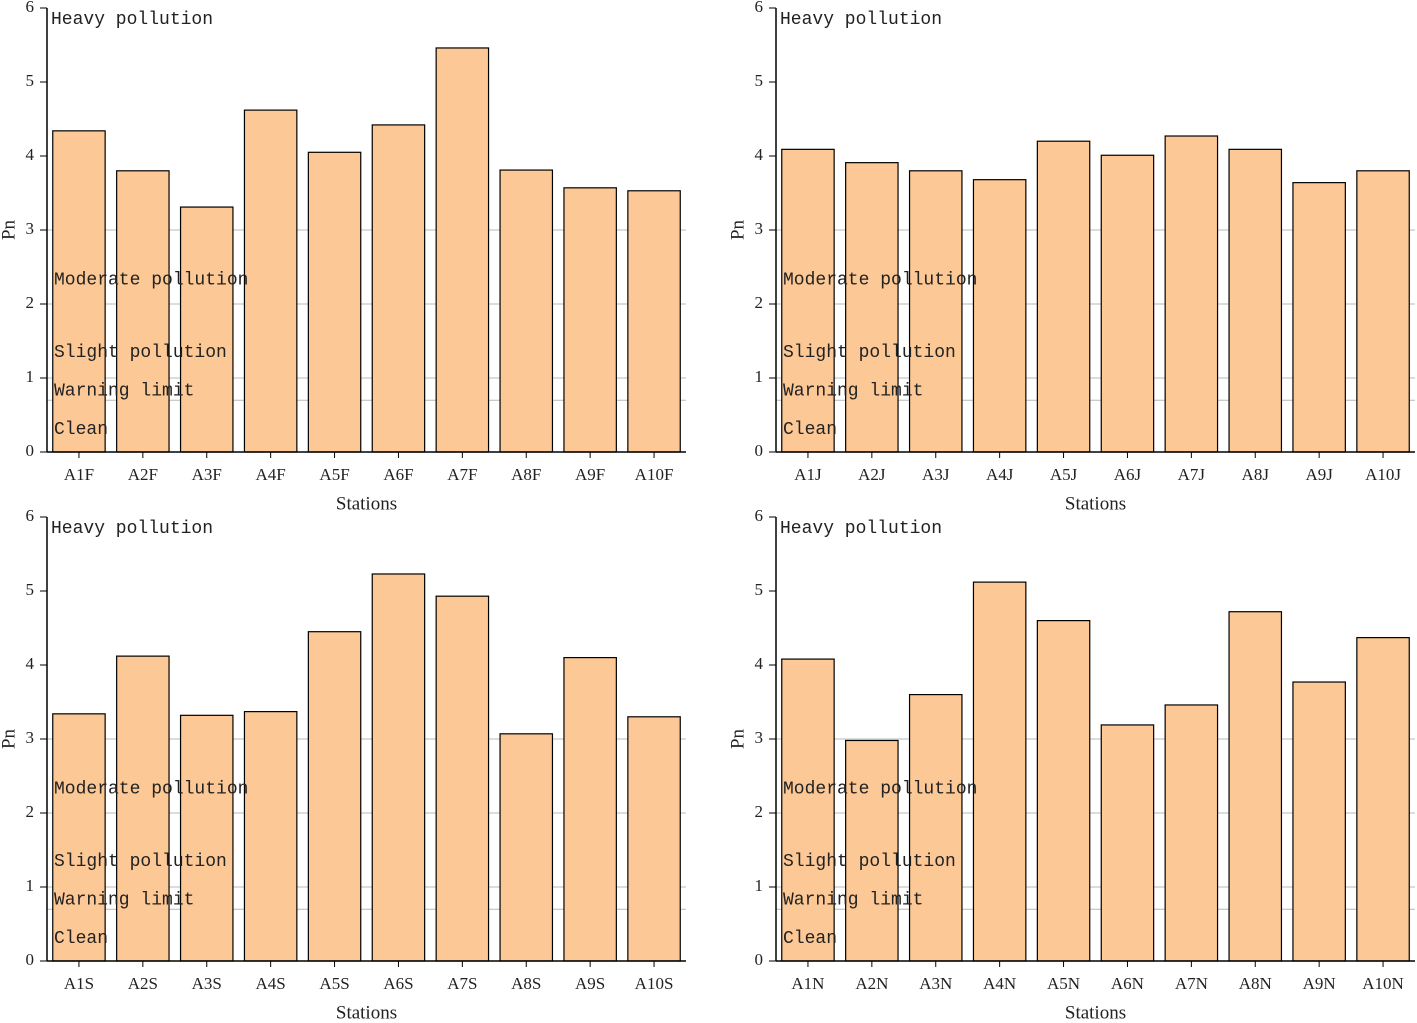 This screenshot has height=1023, width=1417. What do you see at coordinates (1383, 983) in the screenshot?
I see `x-tick-label: A10N` at bounding box center [1383, 983].